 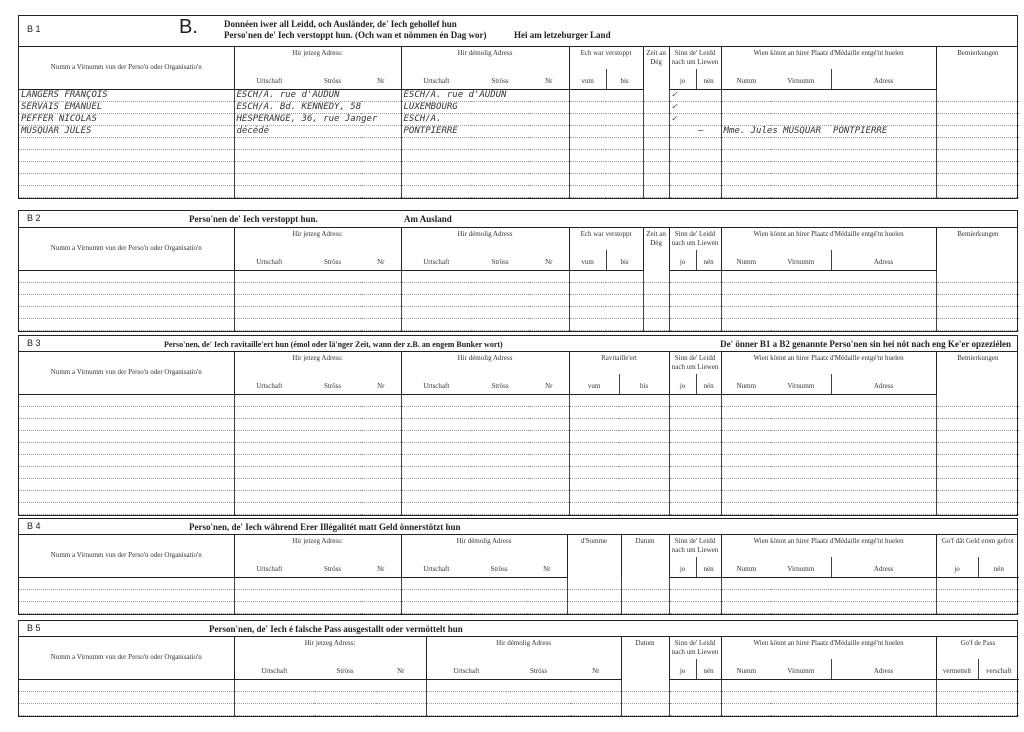 I want to click on table-cell: Mme. Jules MUSQUAR, so click(x=770, y=131).